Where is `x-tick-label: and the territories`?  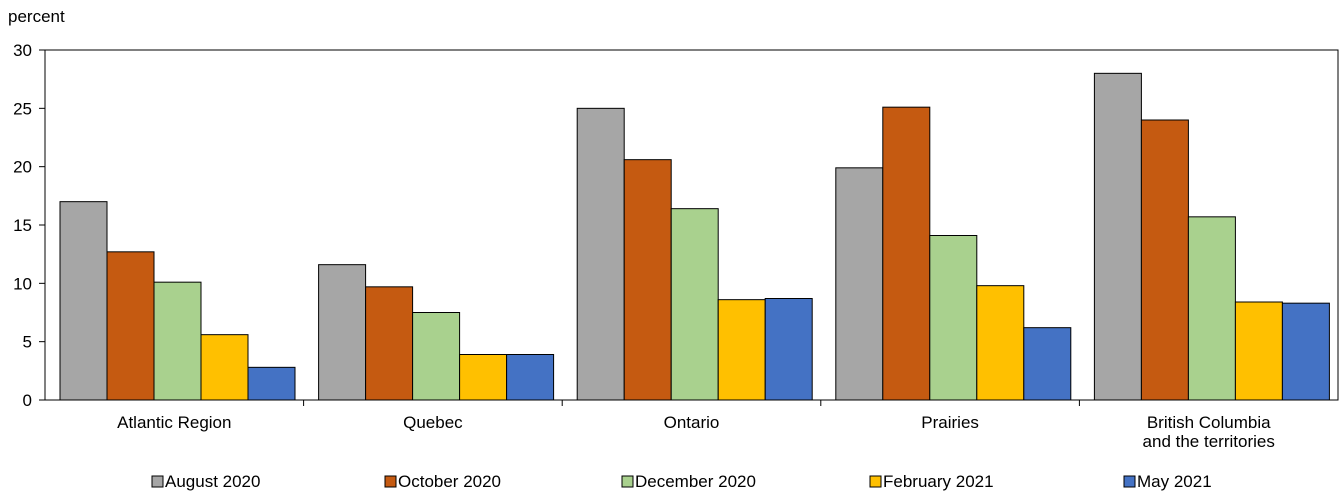 x-tick-label: and the territories is located at coordinates (1209, 441).